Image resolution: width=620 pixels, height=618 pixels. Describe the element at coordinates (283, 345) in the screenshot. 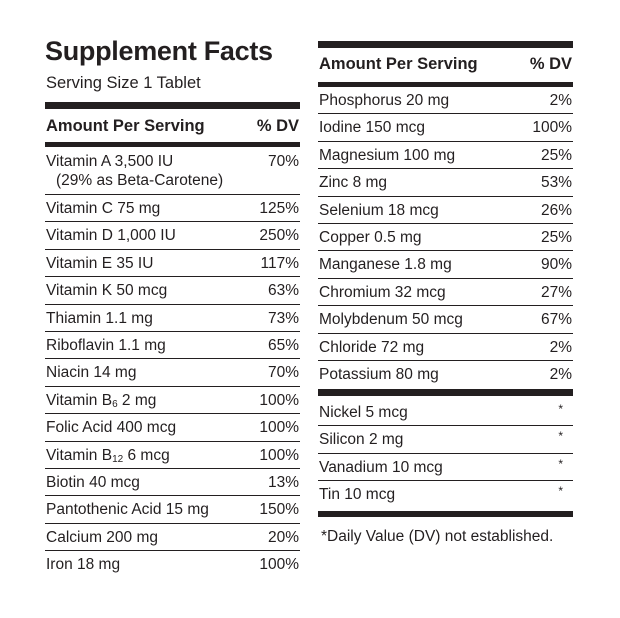

I see `daily-value: 65%` at that location.